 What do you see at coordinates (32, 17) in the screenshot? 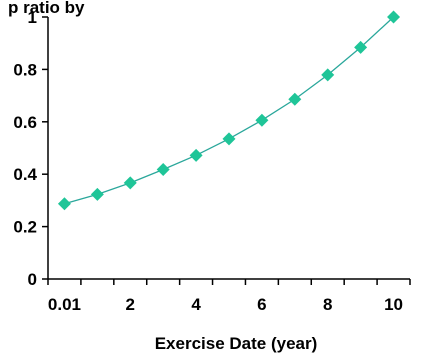
I see `y-tick-label: 1` at bounding box center [32, 17].